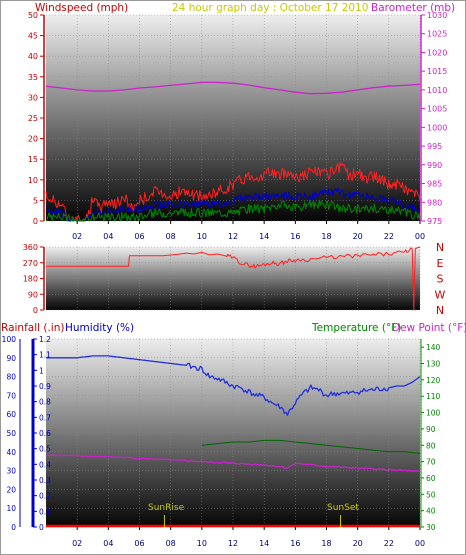 Image resolution: width=466 pixels, height=555 pixels. Describe the element at coordinates (434, 202) in the screenshot. I see `y-tick-label: 980` at that location.